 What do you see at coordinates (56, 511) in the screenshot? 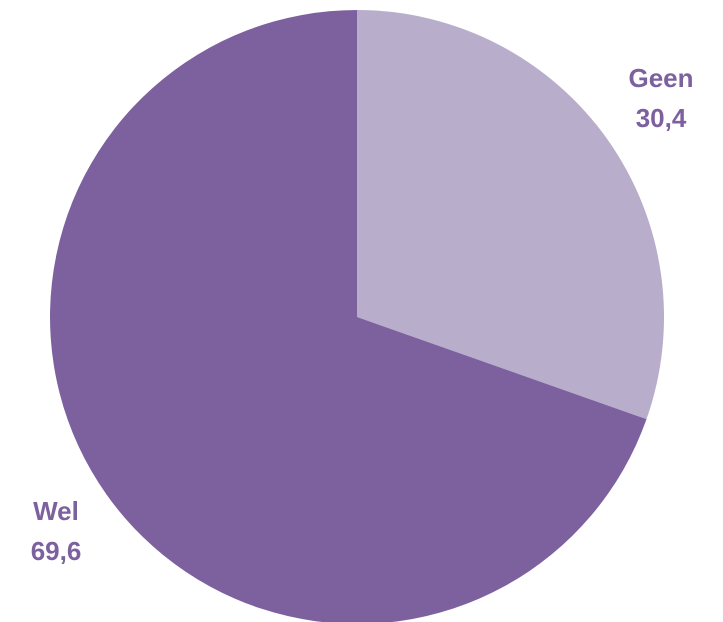
I see `slice-label-wel: Wel` at bounding box center [56, 511].